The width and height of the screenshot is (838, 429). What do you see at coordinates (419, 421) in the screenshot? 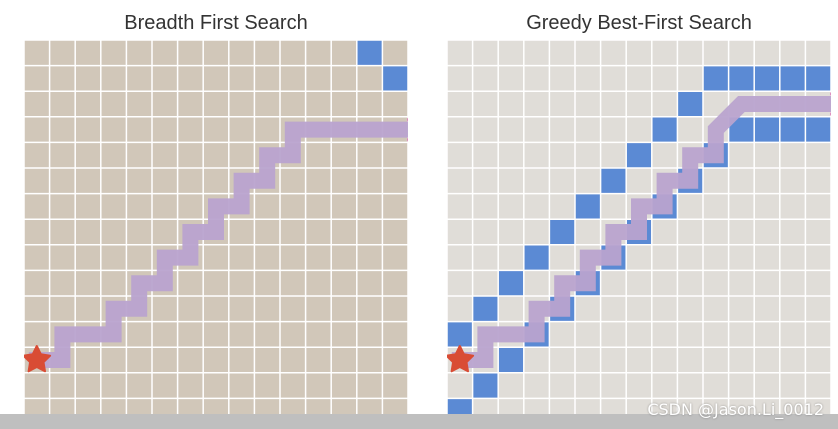
I see `bottom-band` at bounding box center [419, 421].